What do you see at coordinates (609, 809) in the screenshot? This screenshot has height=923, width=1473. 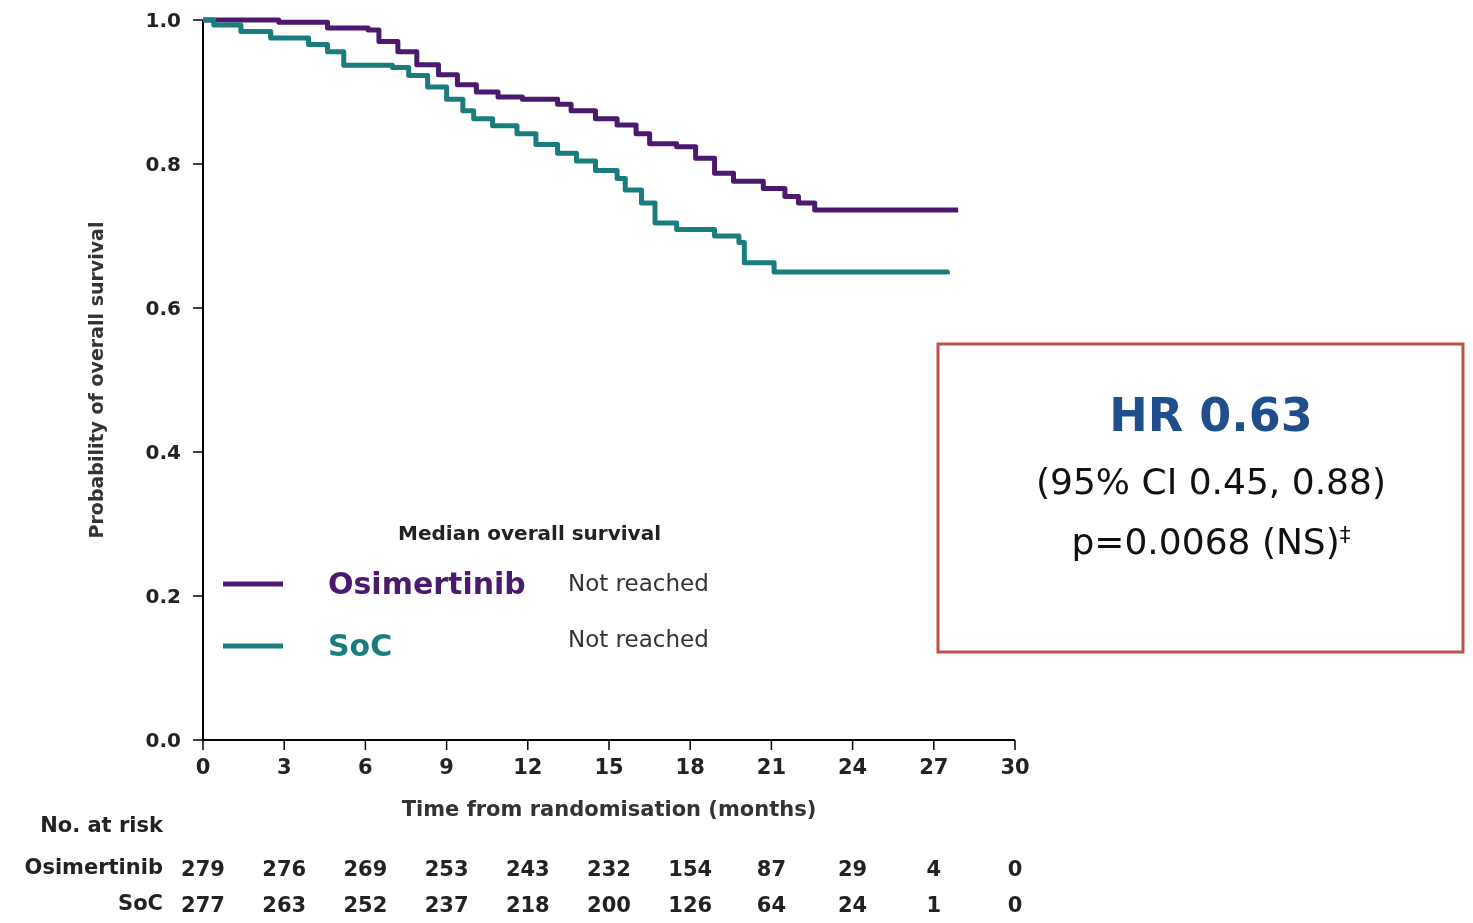 I see `x-axis-title: Time from randomisation (months)` at bounding box center [609, 809].